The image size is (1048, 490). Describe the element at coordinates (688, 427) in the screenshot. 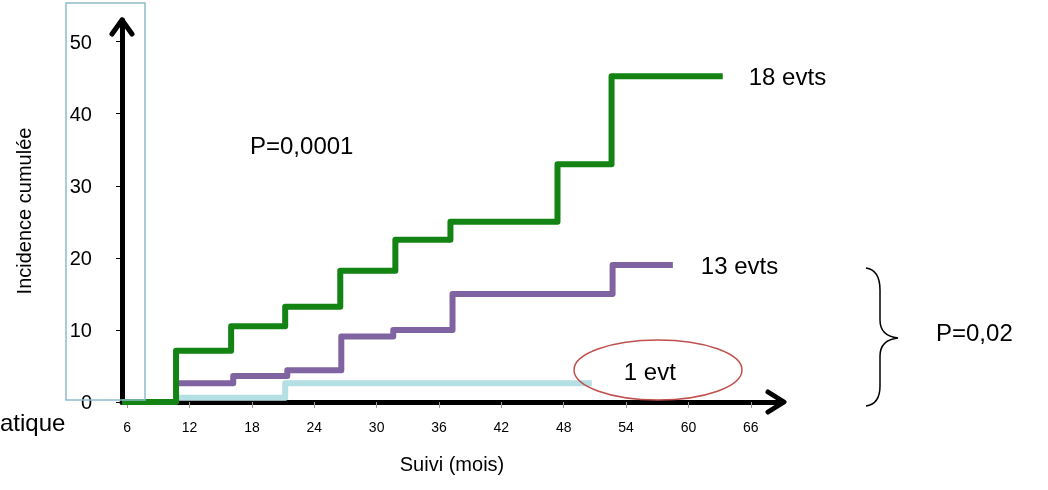

I see `x-tick-label: 60` at that location.